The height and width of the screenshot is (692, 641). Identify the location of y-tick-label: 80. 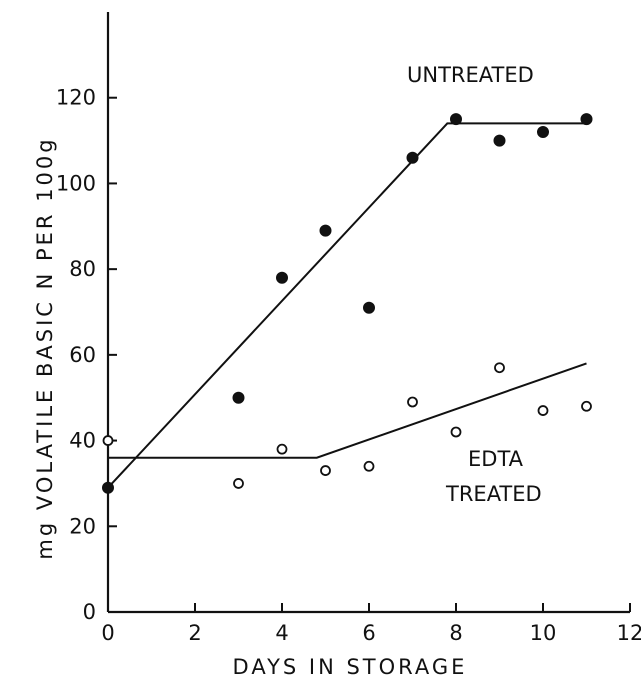
(82, 269).